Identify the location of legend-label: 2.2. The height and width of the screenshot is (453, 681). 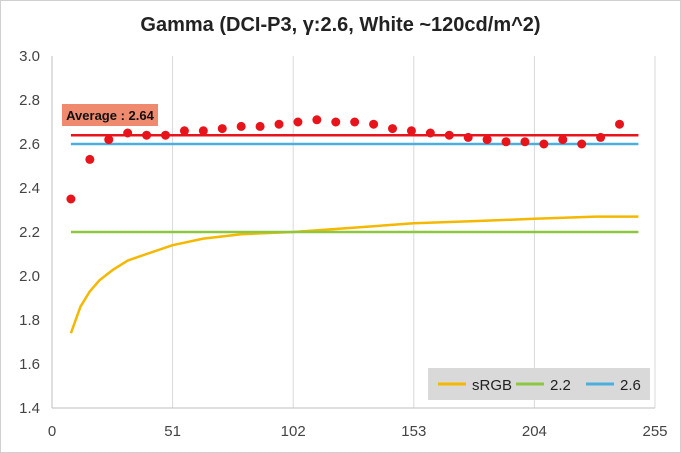
(560, 385).